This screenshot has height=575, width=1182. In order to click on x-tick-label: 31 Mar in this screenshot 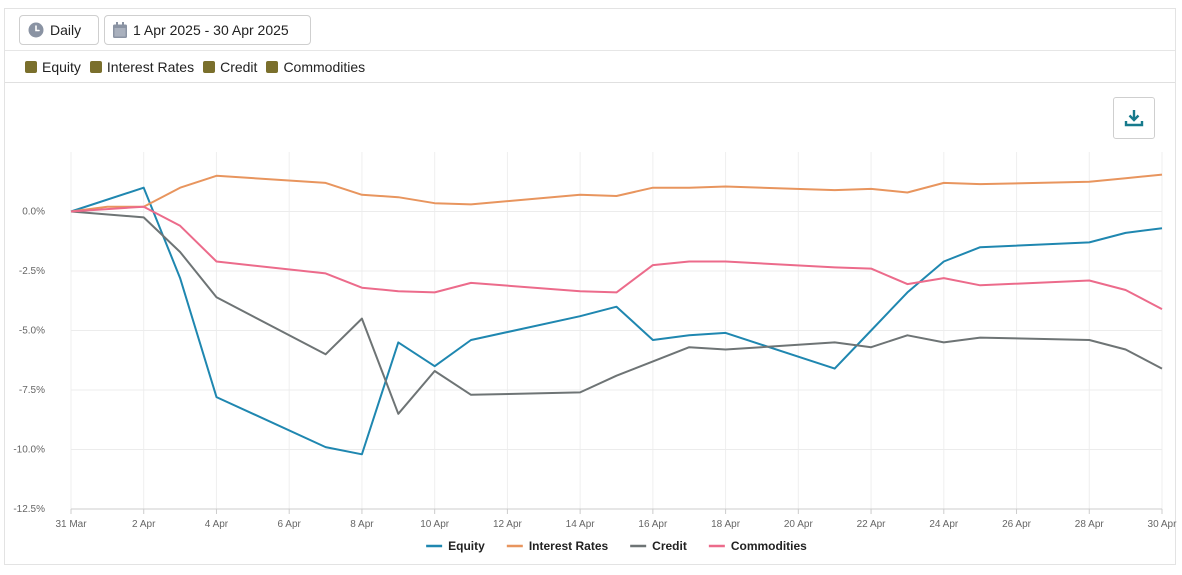, I will do `click(71, 524)`.